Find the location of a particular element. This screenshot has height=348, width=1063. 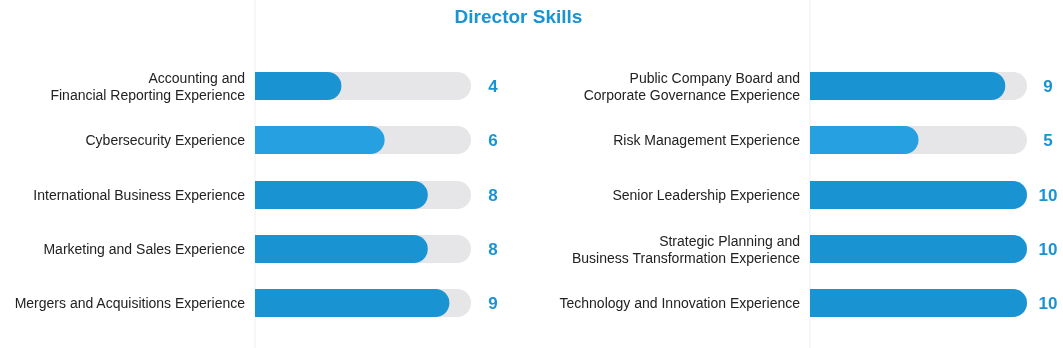

data-label: 4 is located at coordinates (493, 86).